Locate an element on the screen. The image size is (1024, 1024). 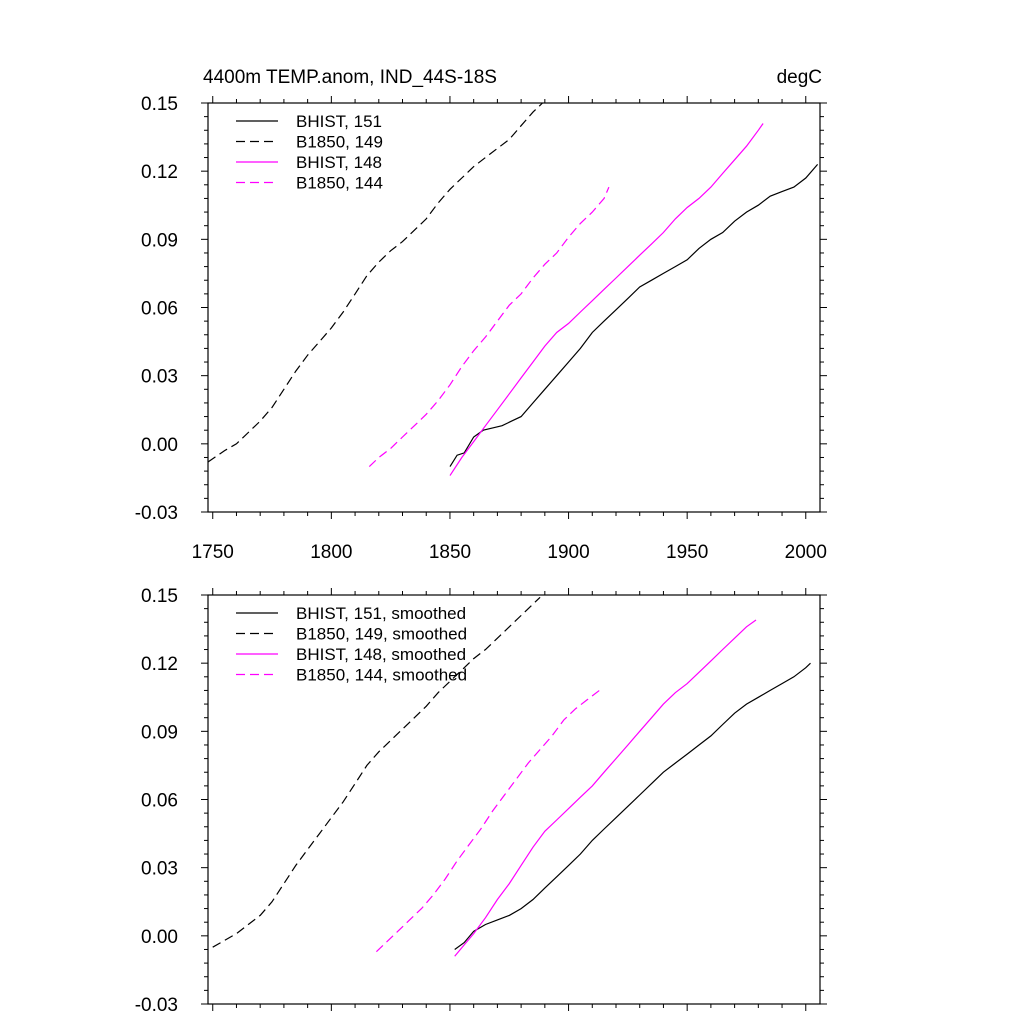
legend-label: BHIST, 148, smoothed is located at coordinates (381, 654).